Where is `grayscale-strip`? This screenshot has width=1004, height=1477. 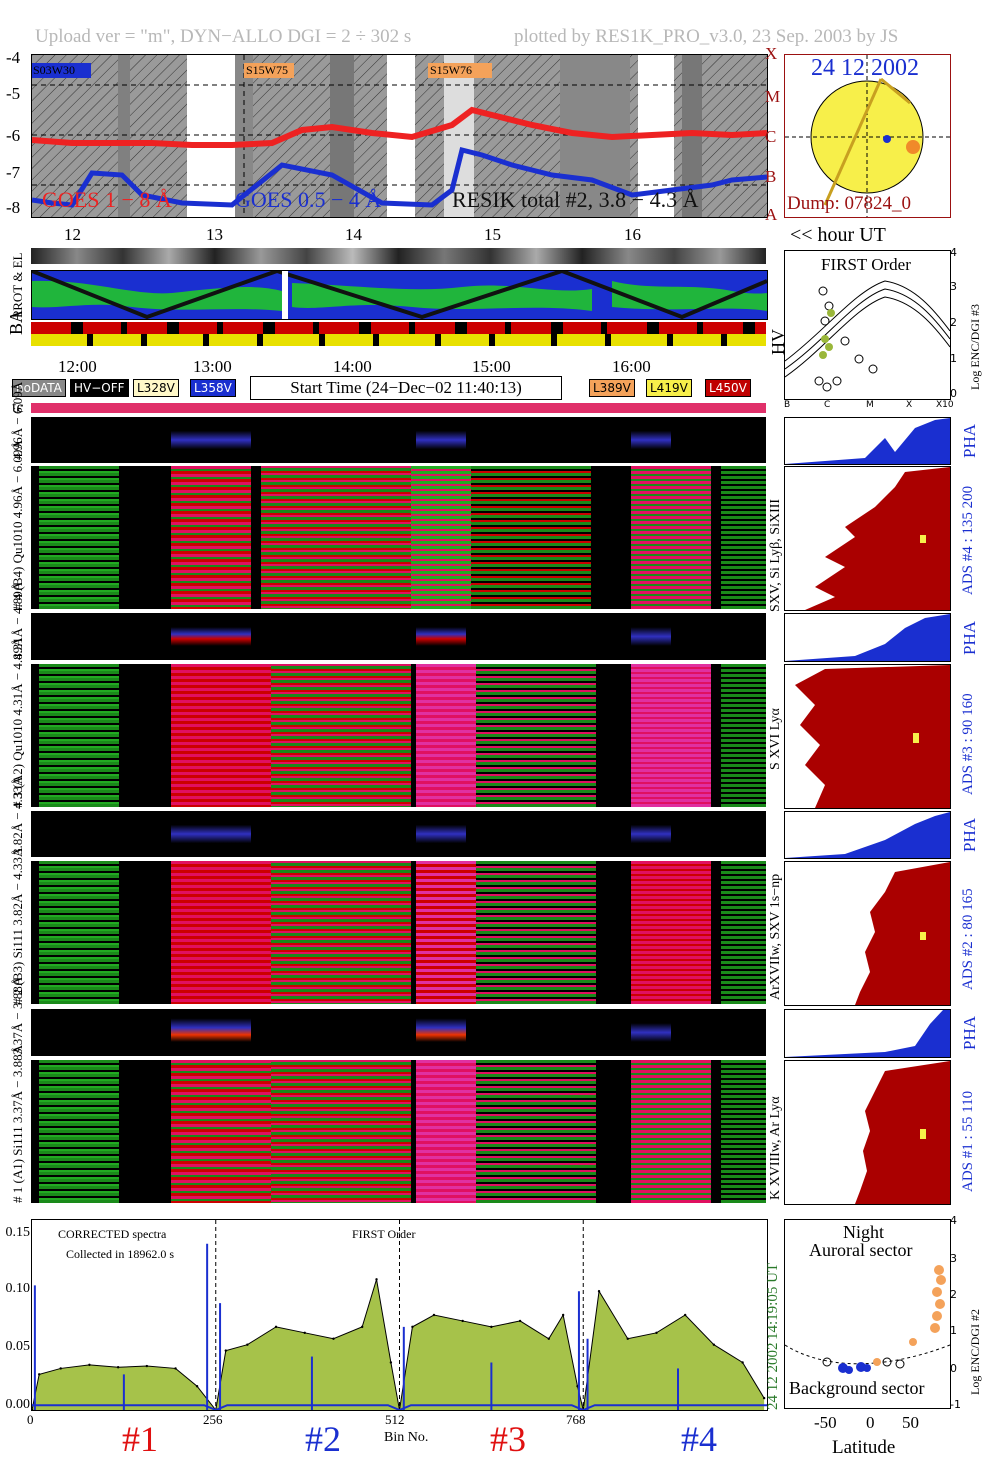 grayscale-strip is located at coordinates (398, 256).